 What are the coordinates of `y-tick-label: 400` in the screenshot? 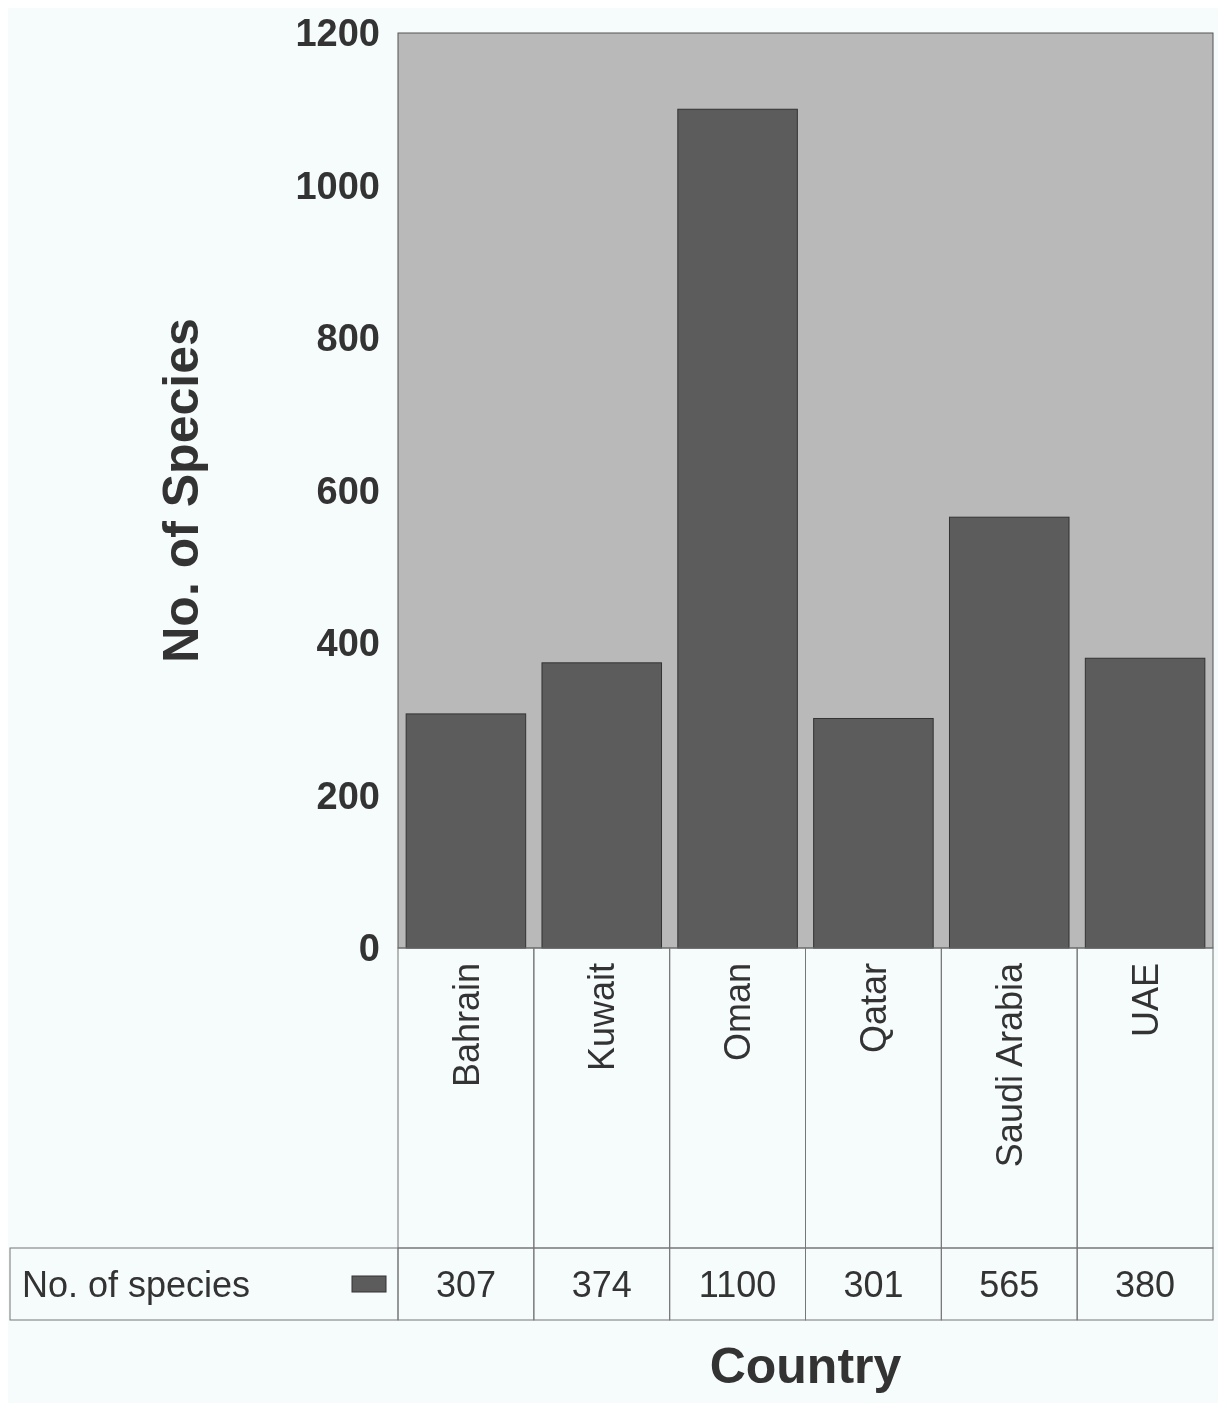 It's located at (348, 643).